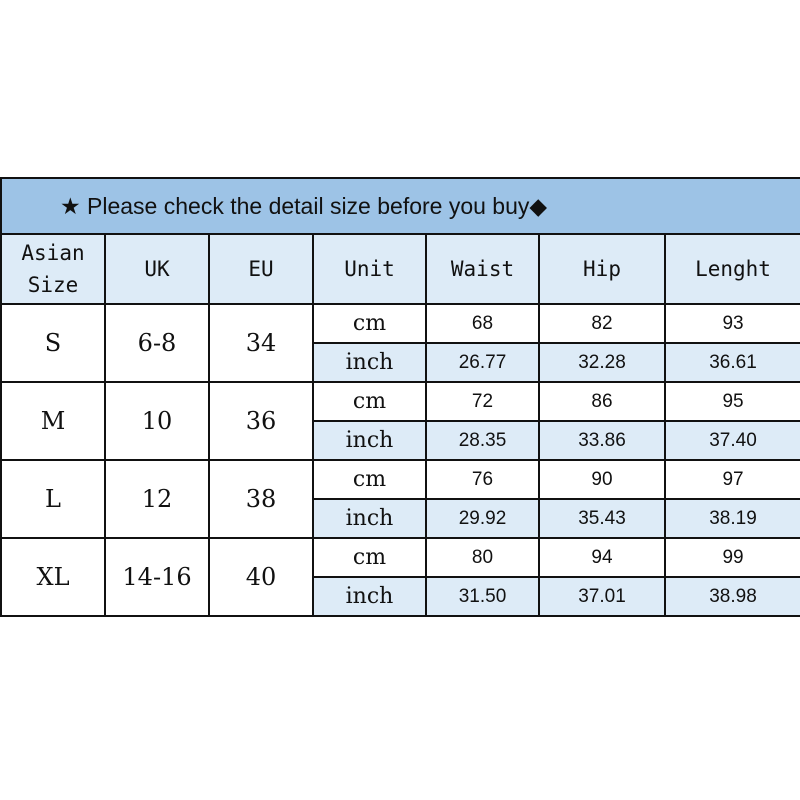 This screenshot has height=800, width=800. Describe the element at coordinates (261, 269) in the screenshot. I see `header-eu: EU` at that location.